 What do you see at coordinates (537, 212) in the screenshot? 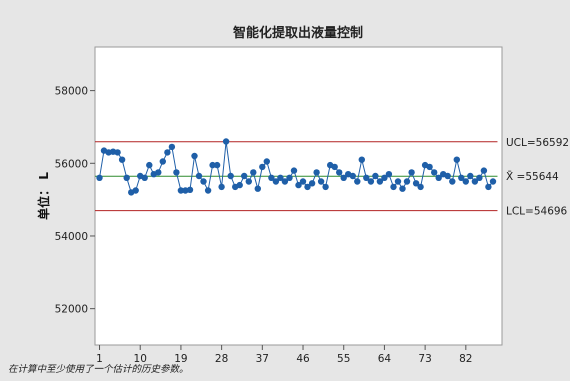
I see `lcl-label: LCL=54696` at bounding box center [537, 212].